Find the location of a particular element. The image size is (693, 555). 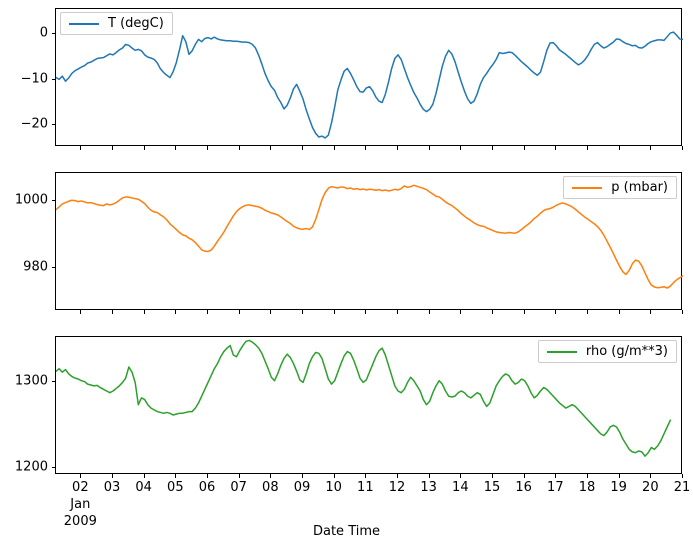

y-tick-label: −10 is located at coordinates (34, 79).